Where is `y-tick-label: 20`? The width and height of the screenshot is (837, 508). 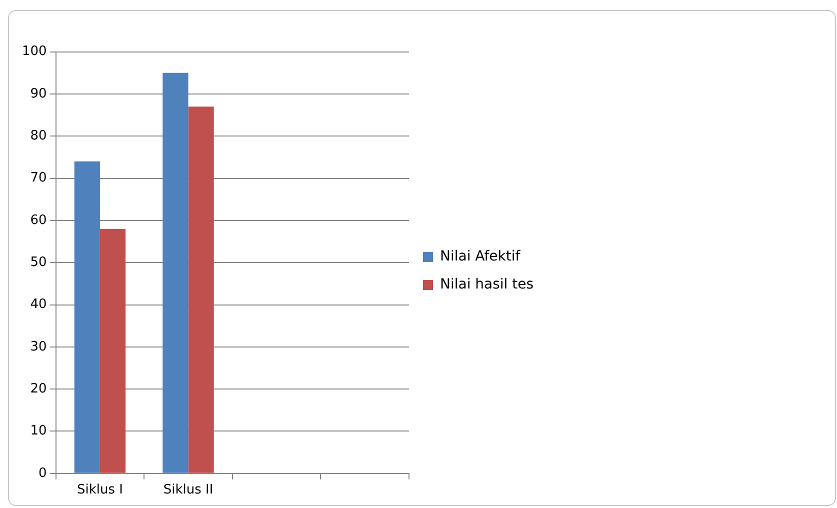
y-tick-label: 20 is located at coordinates (38, 388).